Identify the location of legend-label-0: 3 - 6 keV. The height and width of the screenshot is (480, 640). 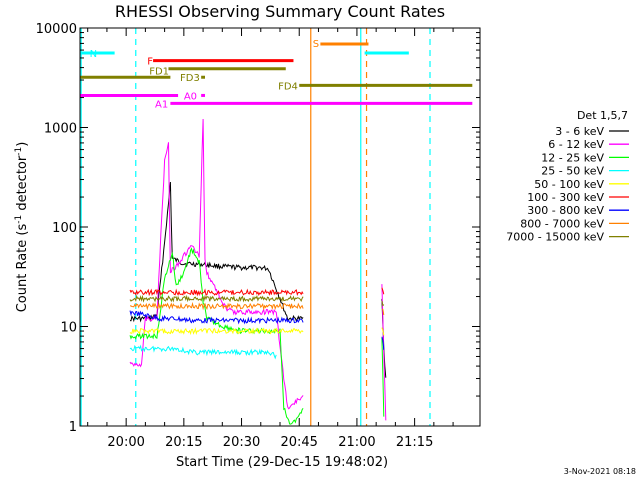
(579, 131).